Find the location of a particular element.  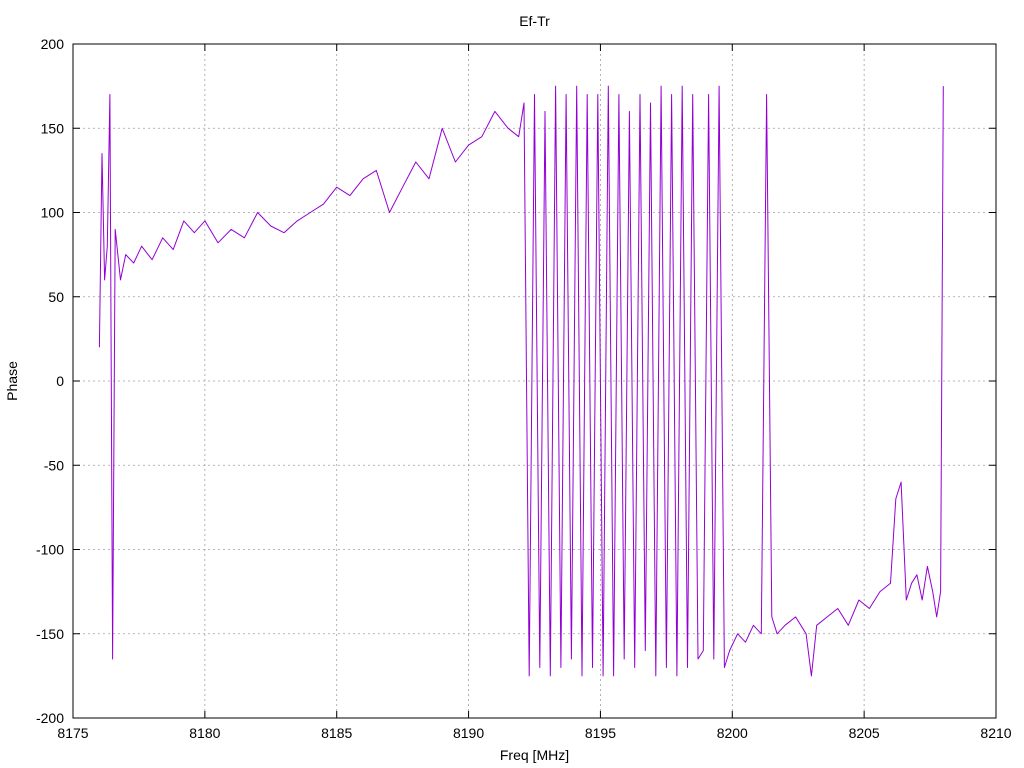

y-axis-label: Phase is located at coordinates (12, 381).